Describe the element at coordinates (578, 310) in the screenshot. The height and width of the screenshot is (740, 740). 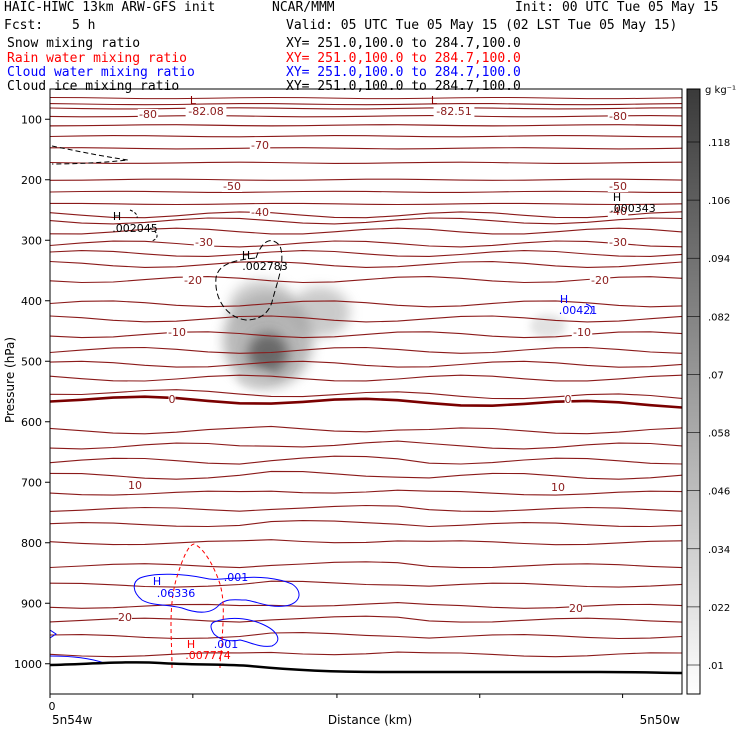
I see `extremum-value: .00421` at that location.